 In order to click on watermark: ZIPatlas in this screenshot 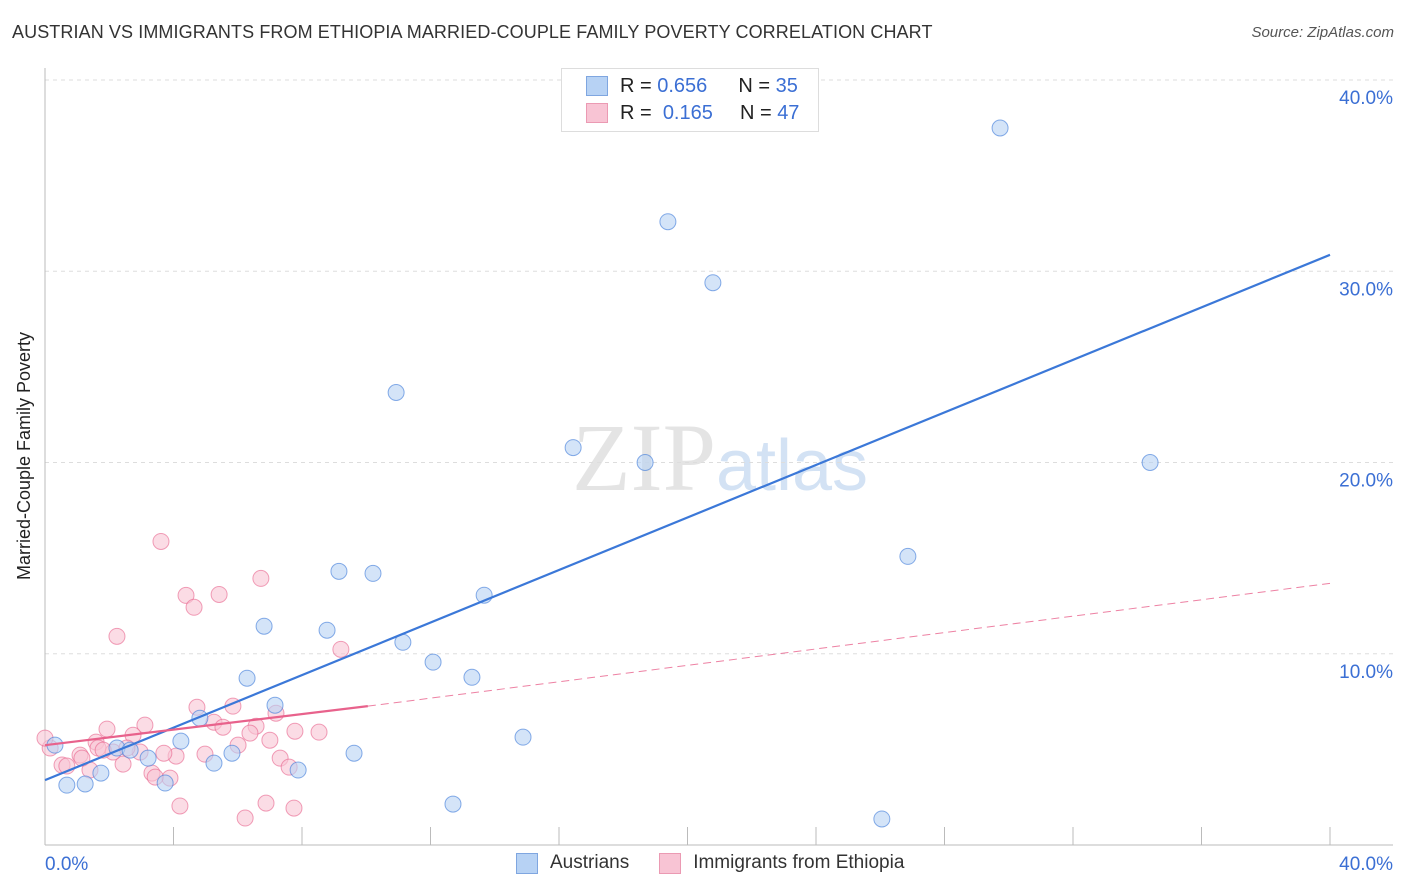, I will do `click(720, 457)`.